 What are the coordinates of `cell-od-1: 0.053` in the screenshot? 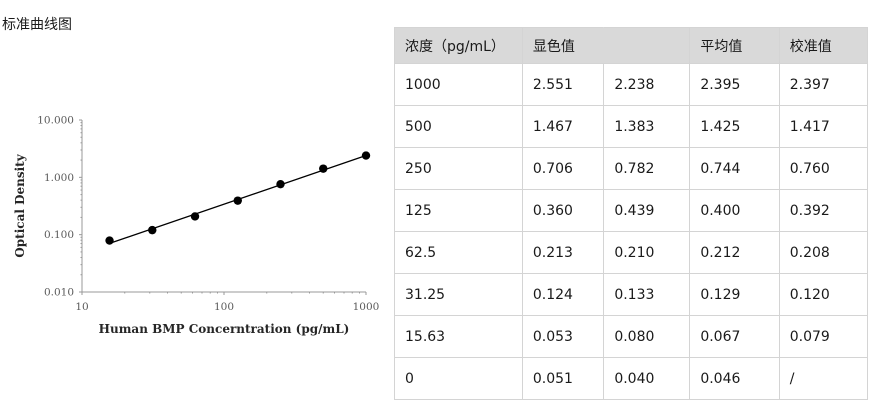 It's located at (563, 336).